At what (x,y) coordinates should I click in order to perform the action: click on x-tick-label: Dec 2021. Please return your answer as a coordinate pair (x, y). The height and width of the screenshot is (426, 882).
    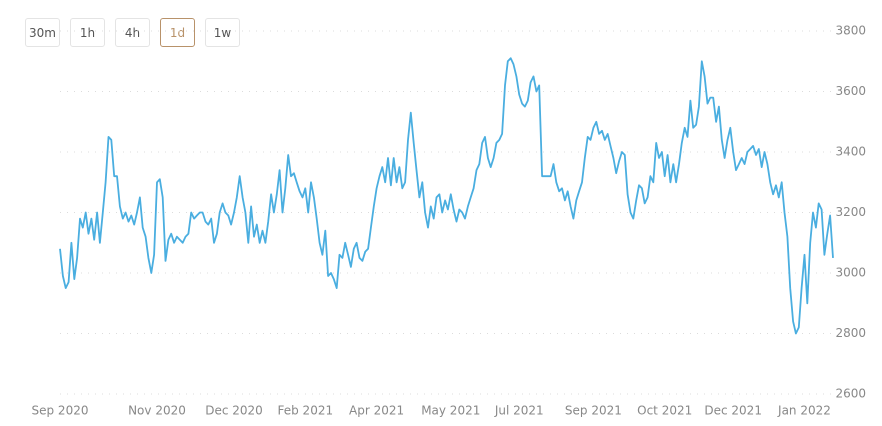
    Looking at the image, I should click on (733, 411).